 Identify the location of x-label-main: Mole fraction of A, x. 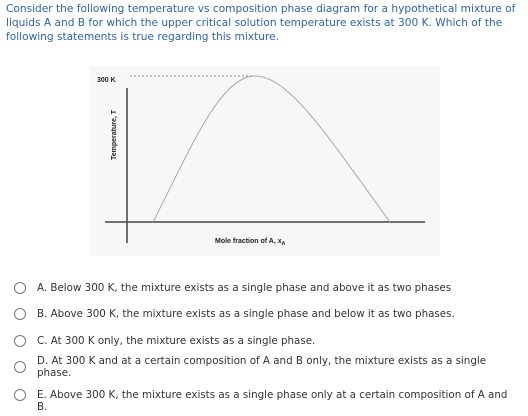
(248, 241).